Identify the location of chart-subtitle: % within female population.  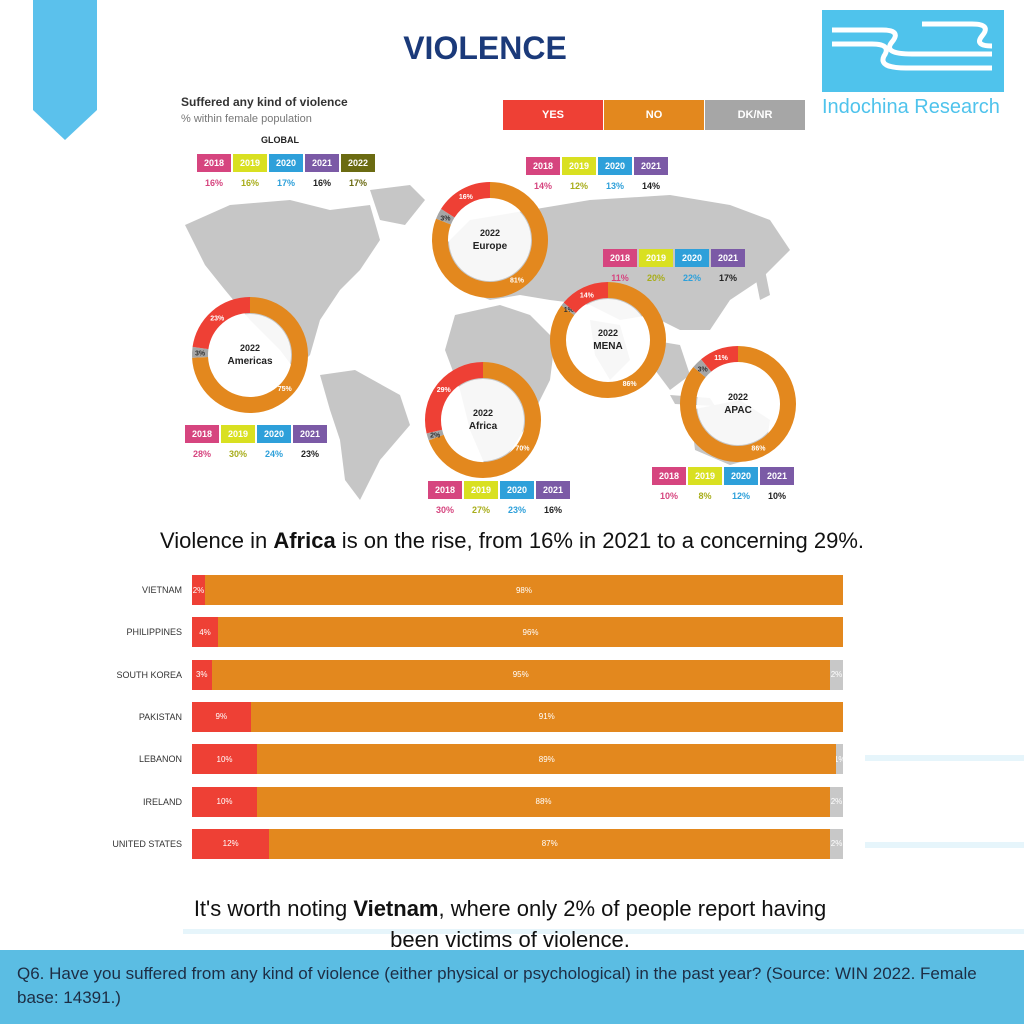
(246, 119).